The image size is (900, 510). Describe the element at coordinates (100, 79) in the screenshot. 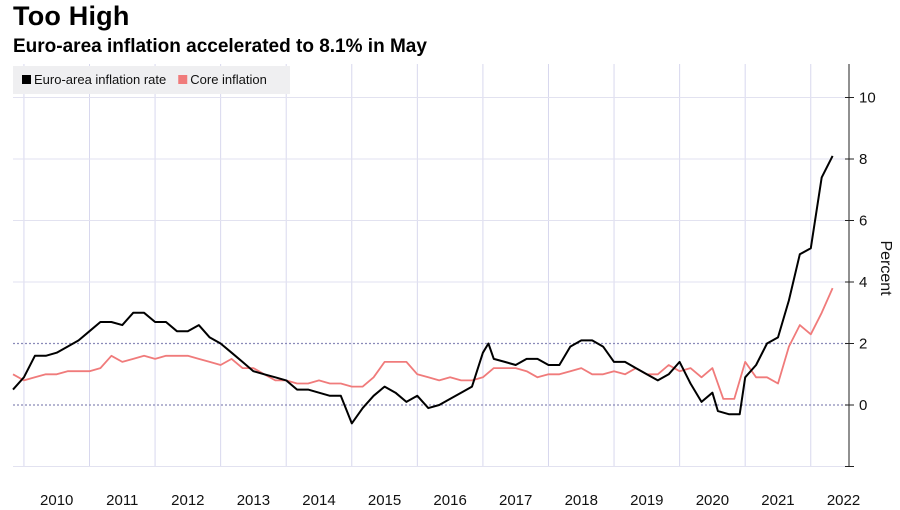

I see `legend-label: Euro-area inflation rate` at that location.